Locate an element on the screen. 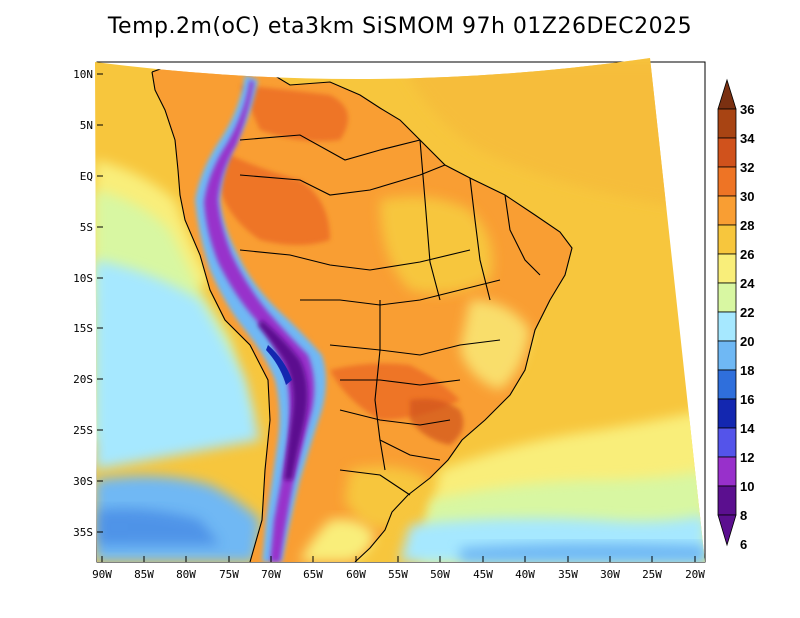 The image size is (800, 618). border-para-mato is located at coordinates (430, 220).